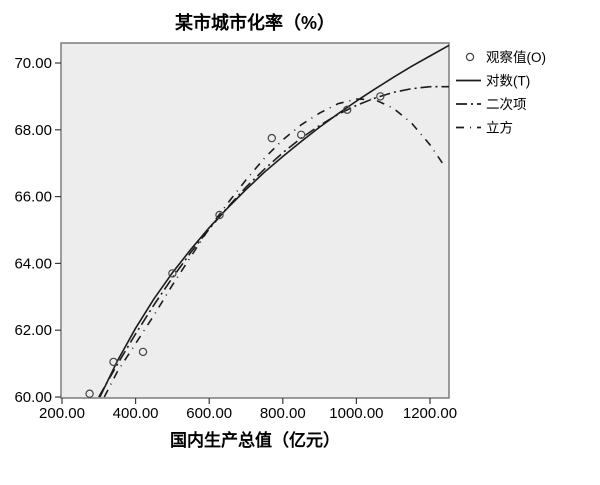  Describe the element at coordinates (209, 413) in the screenshot. I see `x-tick-label: 600.00` at that location.